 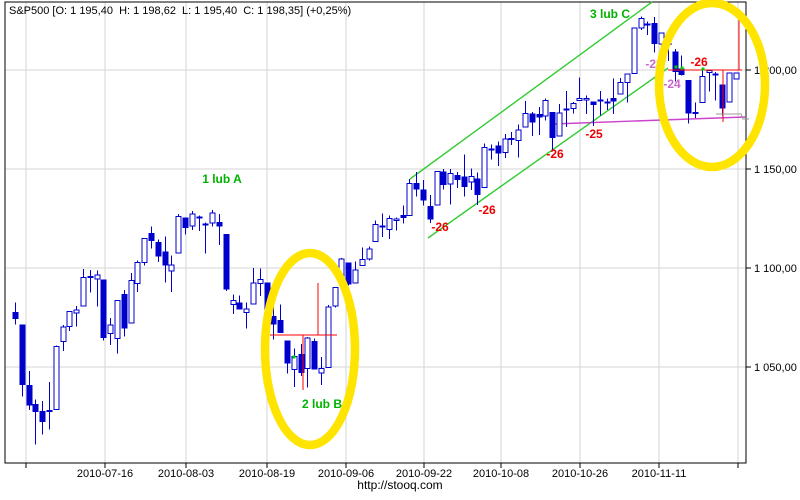 I want to click on source-url-link: http://stooq.com, so click(x=400, y=485).